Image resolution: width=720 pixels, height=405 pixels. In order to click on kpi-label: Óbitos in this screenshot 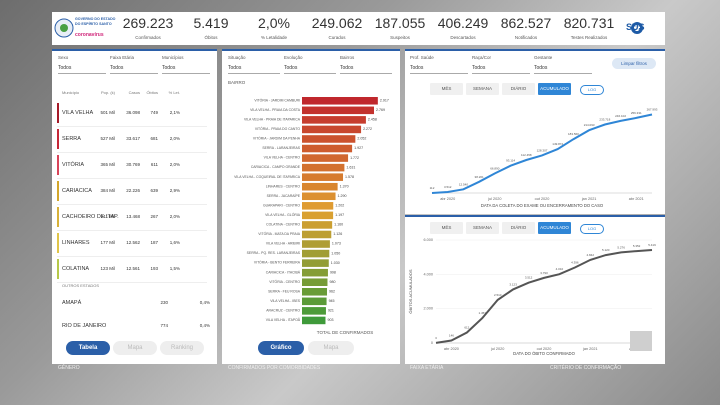, I will do `click(211, 37)`.